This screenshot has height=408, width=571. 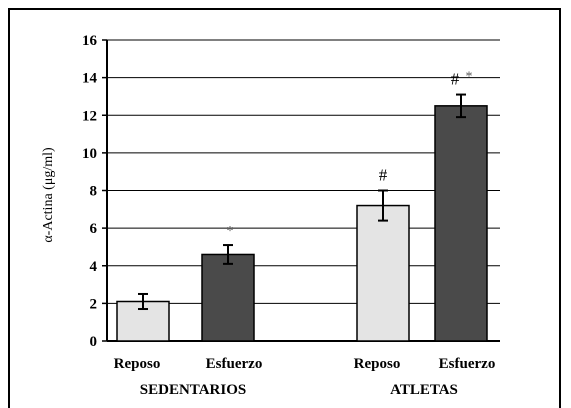 What do you see at coordinates (424, 390) in the screenshot?
I see `group-label: ATLETAS` at bounding box center [424, 390].